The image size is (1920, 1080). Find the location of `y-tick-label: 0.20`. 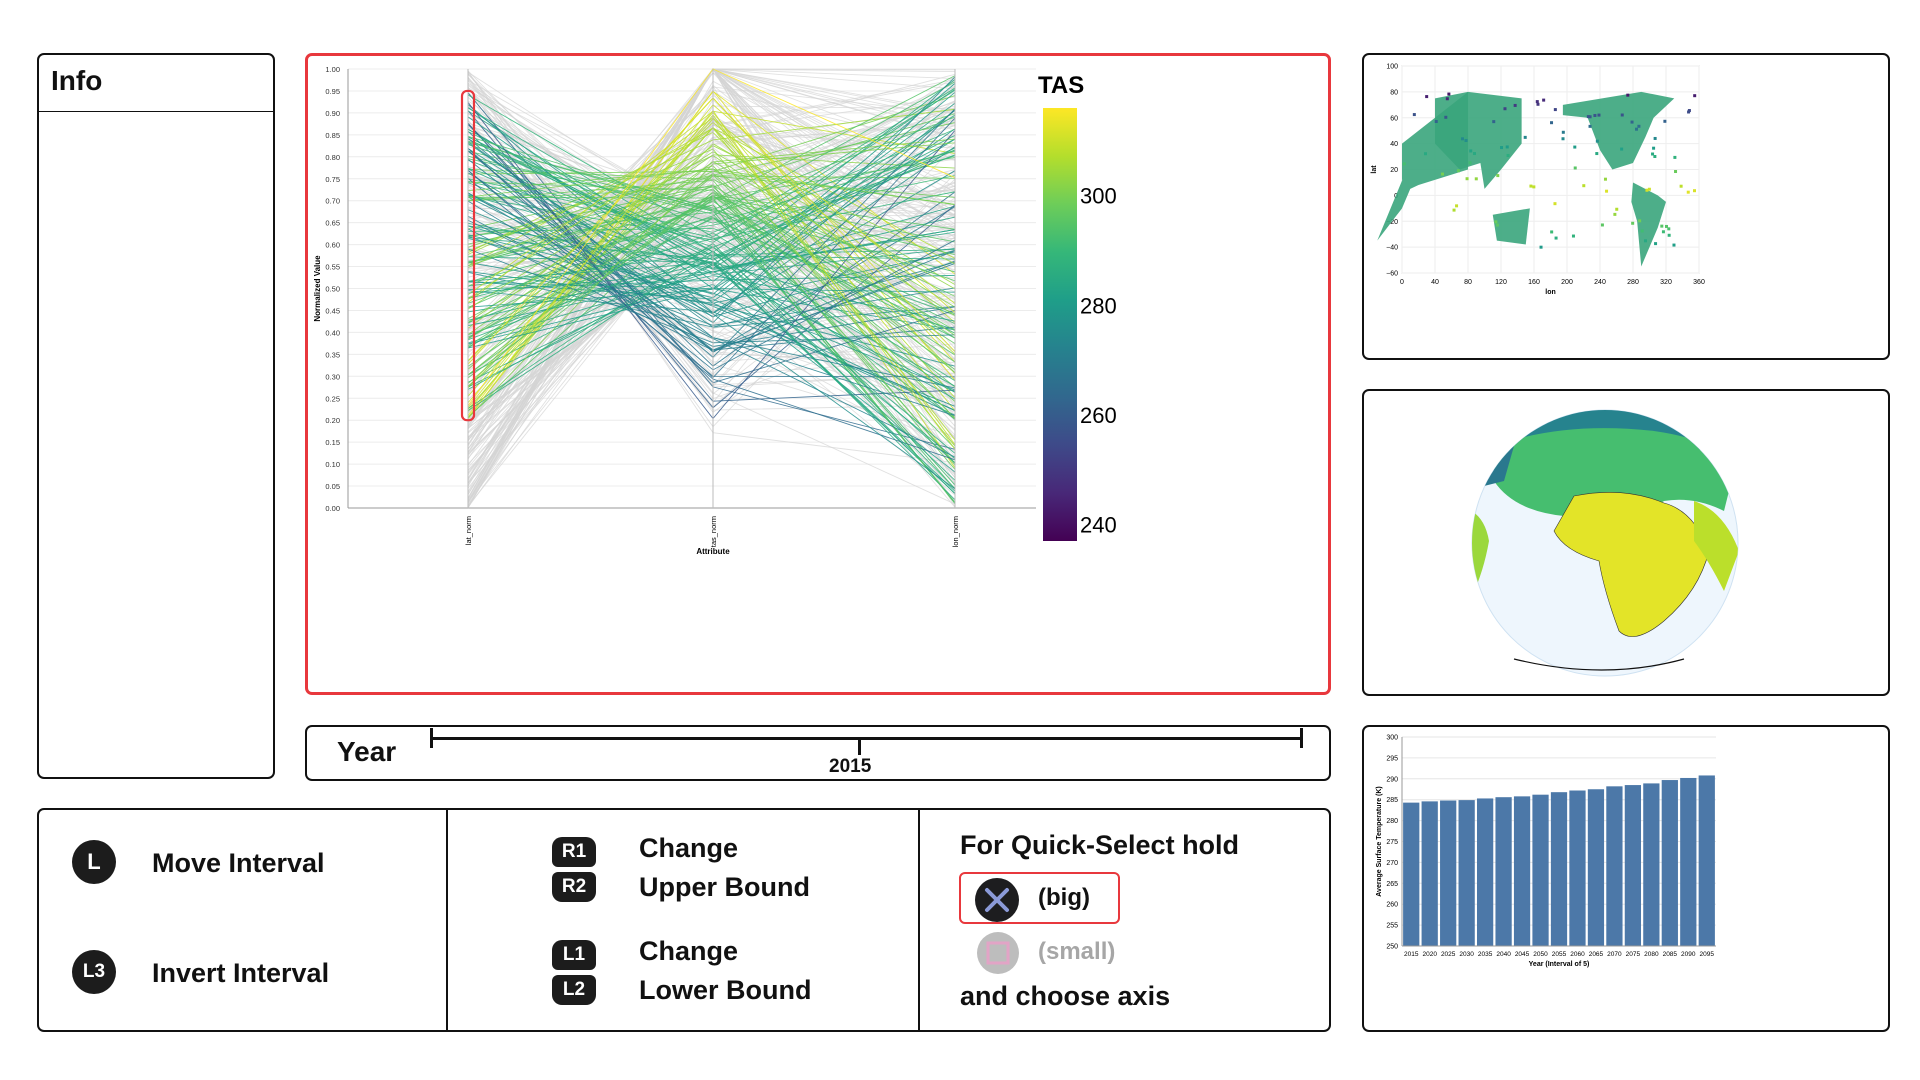

y-tick-label: 0.20 is located at coordinates (332, 420).